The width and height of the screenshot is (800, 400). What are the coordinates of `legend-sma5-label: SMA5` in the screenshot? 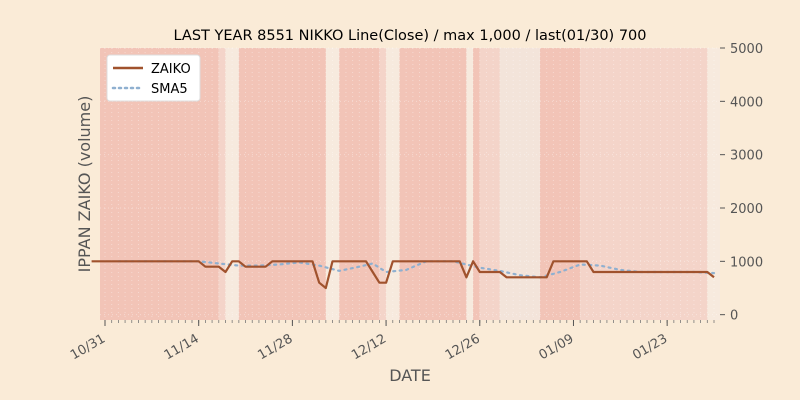 It's located at (169, 89).